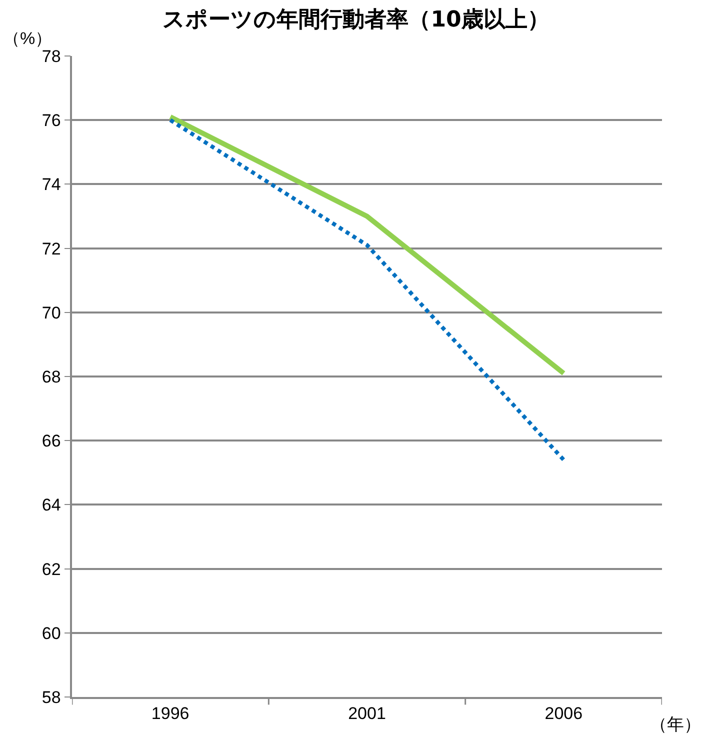 The image size is (712, 755). I want to click on x-tick-label: 2006, so click(563, 714).